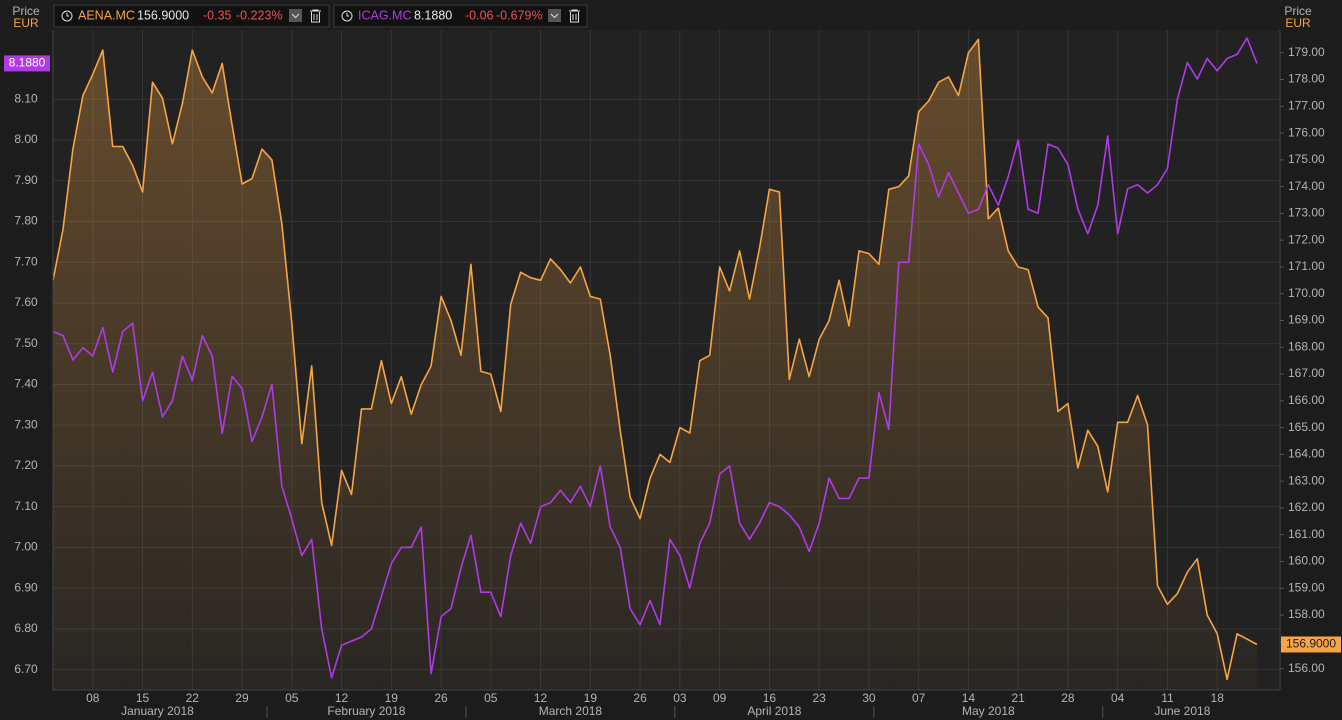  Describe the element at coordinates (1306, 373) in the screenshot. I see `y2-tick-label: 167.00` at that location.